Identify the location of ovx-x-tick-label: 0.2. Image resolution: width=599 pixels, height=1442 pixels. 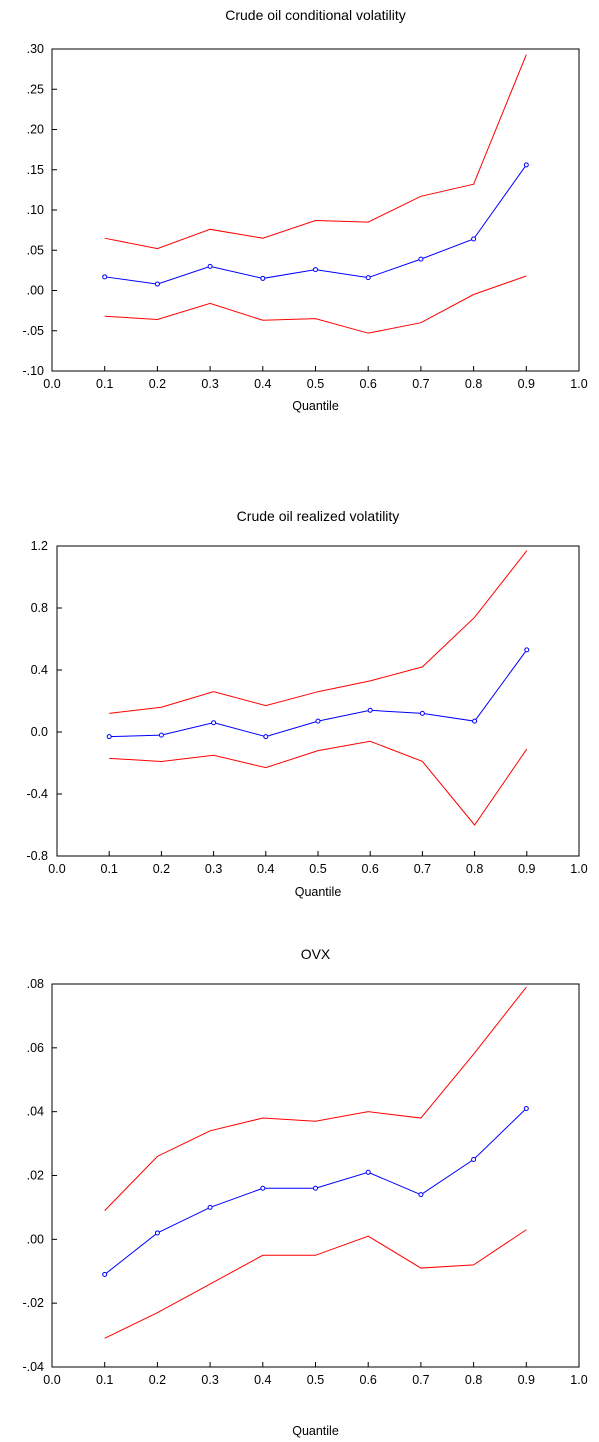
(157, 1380).